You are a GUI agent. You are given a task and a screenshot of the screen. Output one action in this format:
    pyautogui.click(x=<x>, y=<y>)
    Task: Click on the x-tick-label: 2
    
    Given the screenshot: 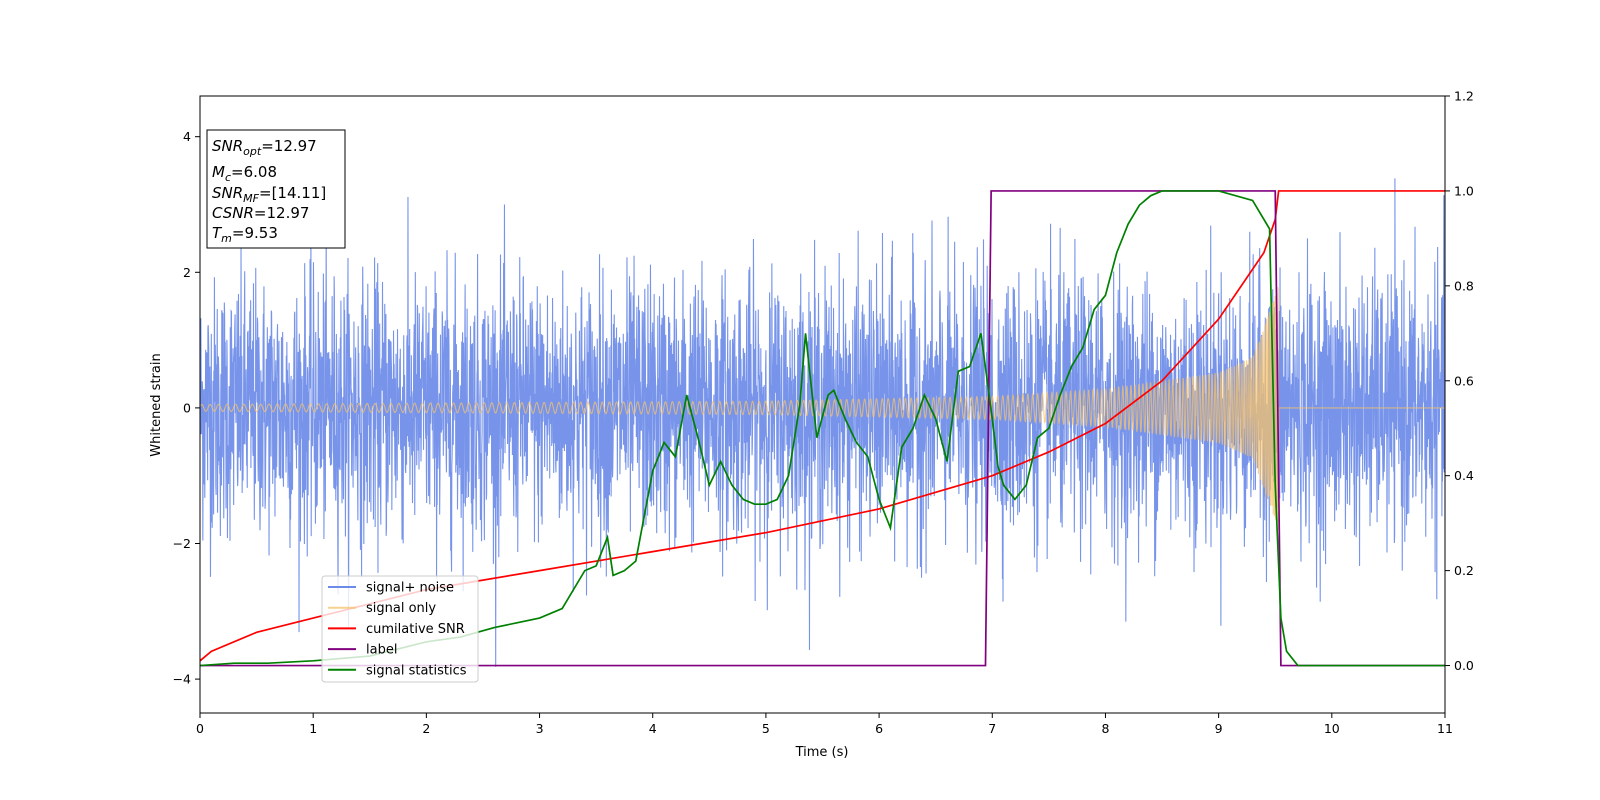 What is the action you would take?
    pyautogui.click(x=426, y=728)
    